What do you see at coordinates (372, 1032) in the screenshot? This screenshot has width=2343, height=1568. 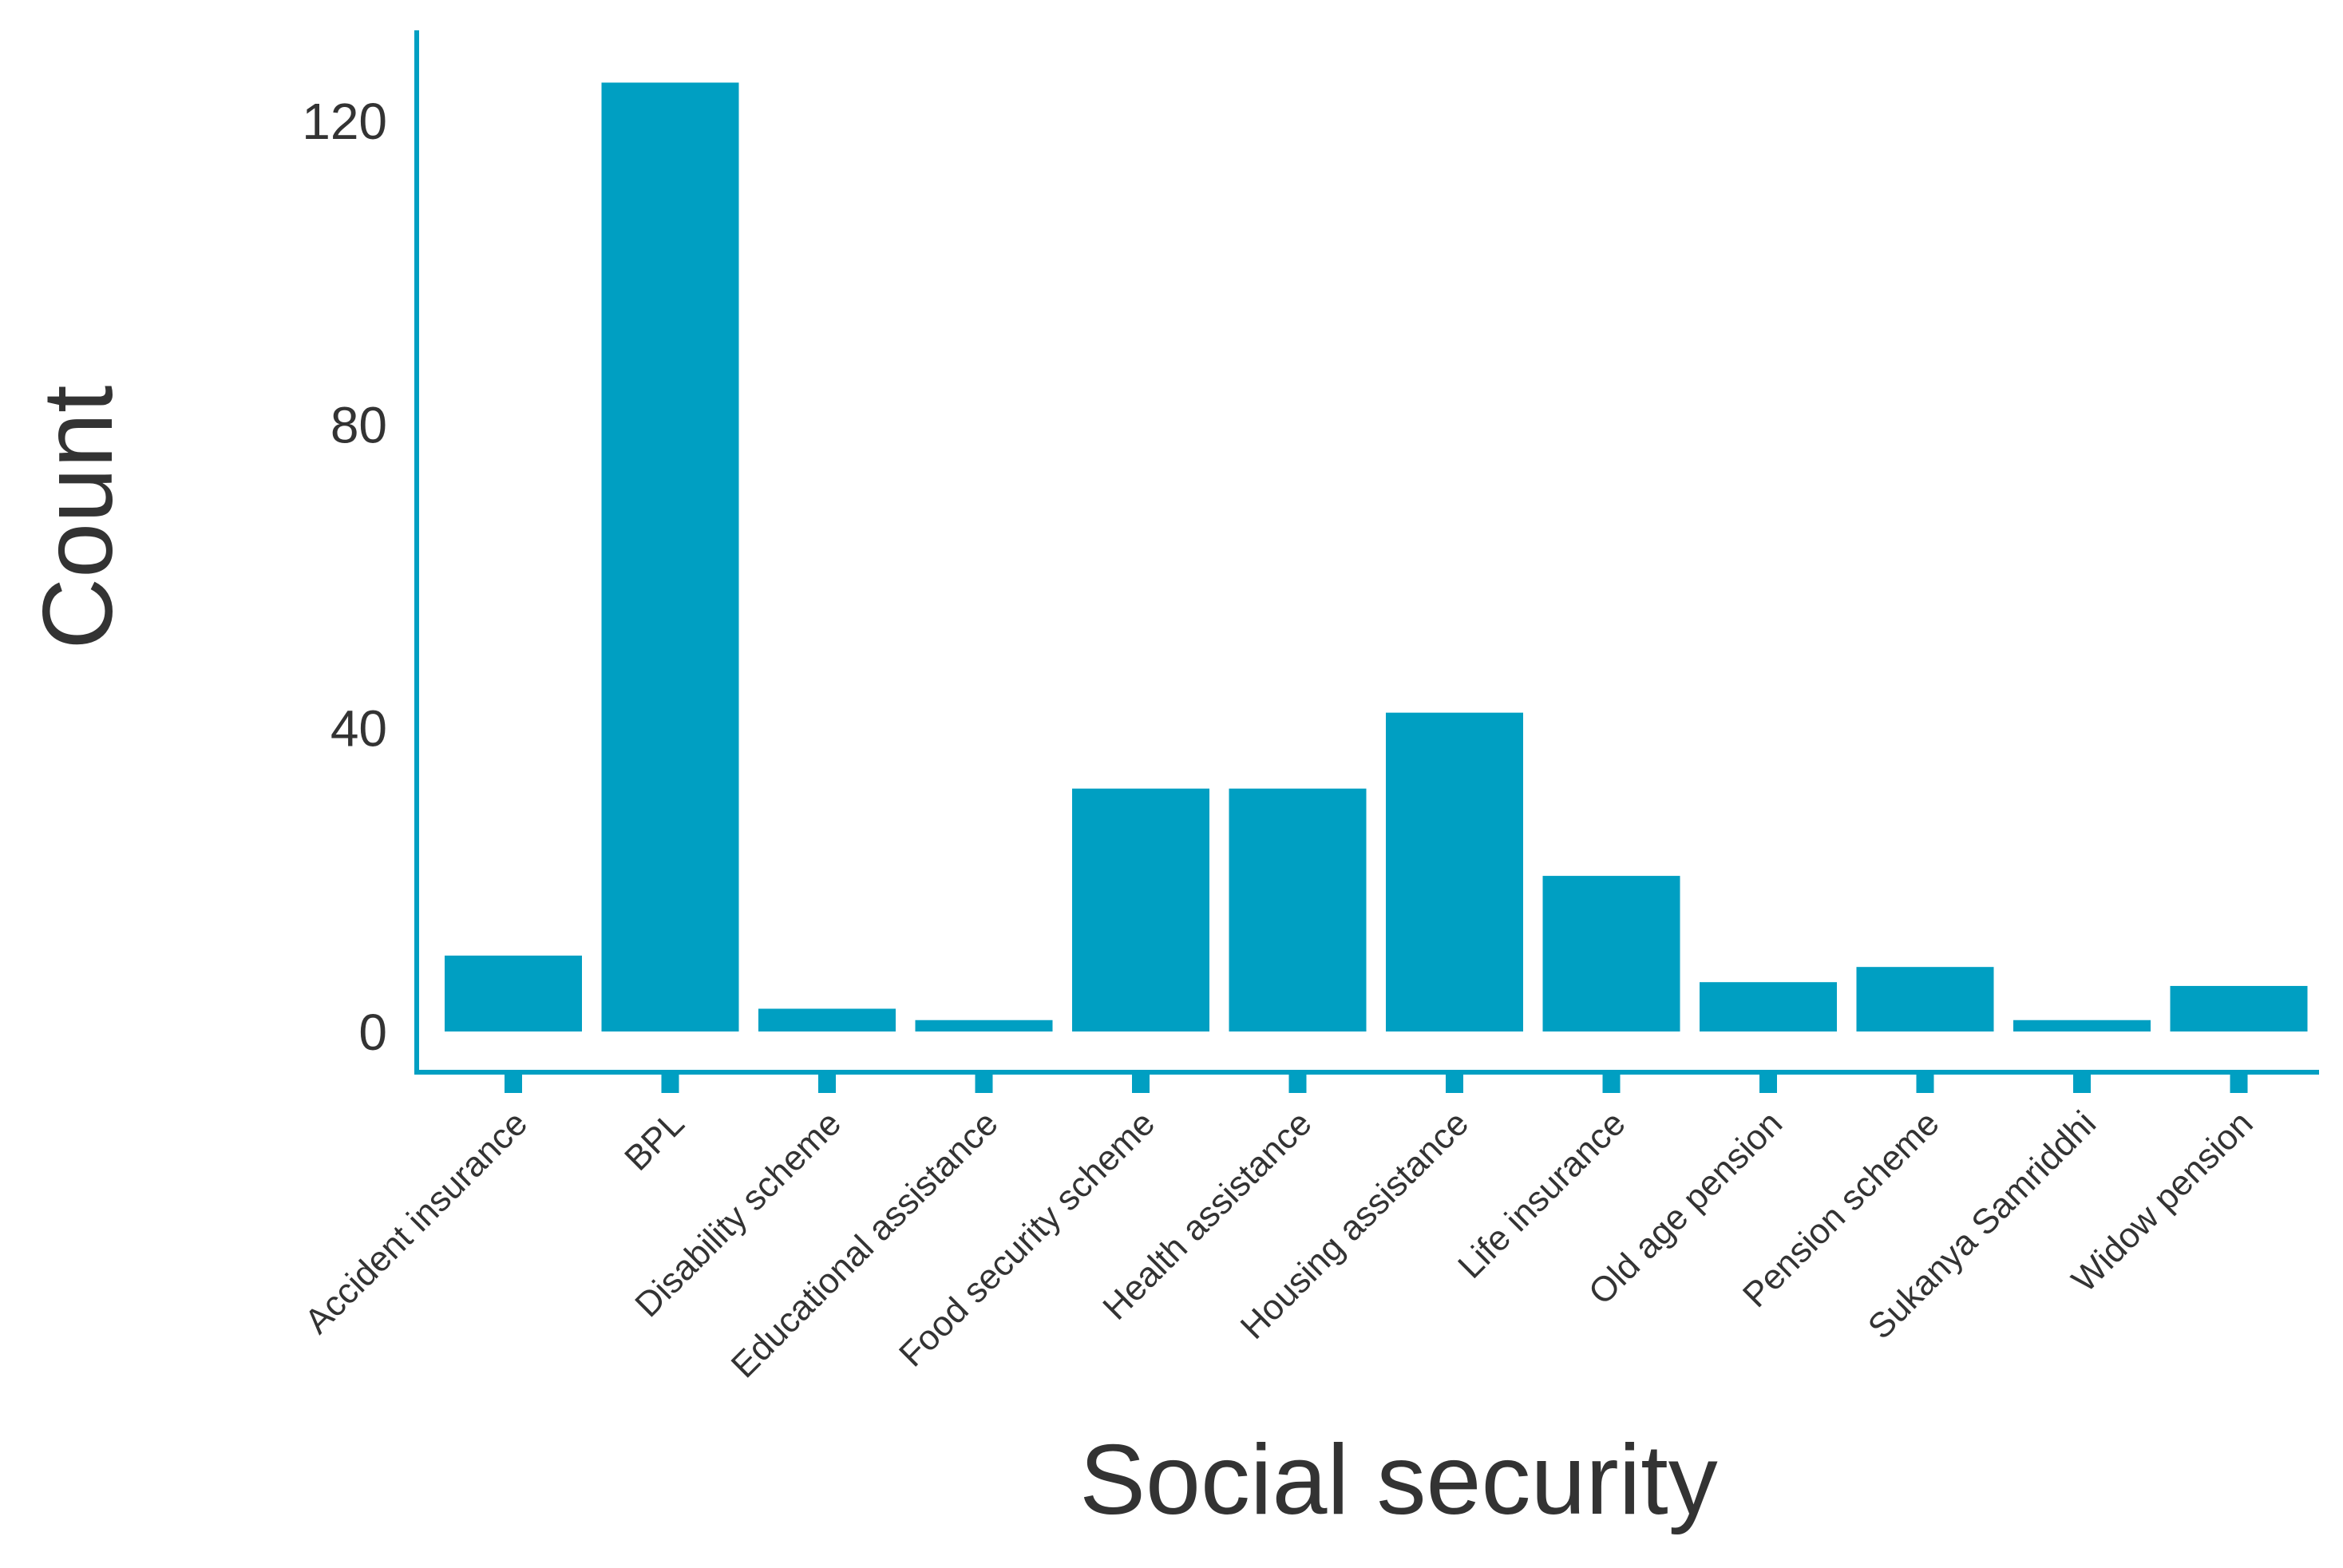 I see `y-tick-label: 0` at bounding box center [372, 1032].